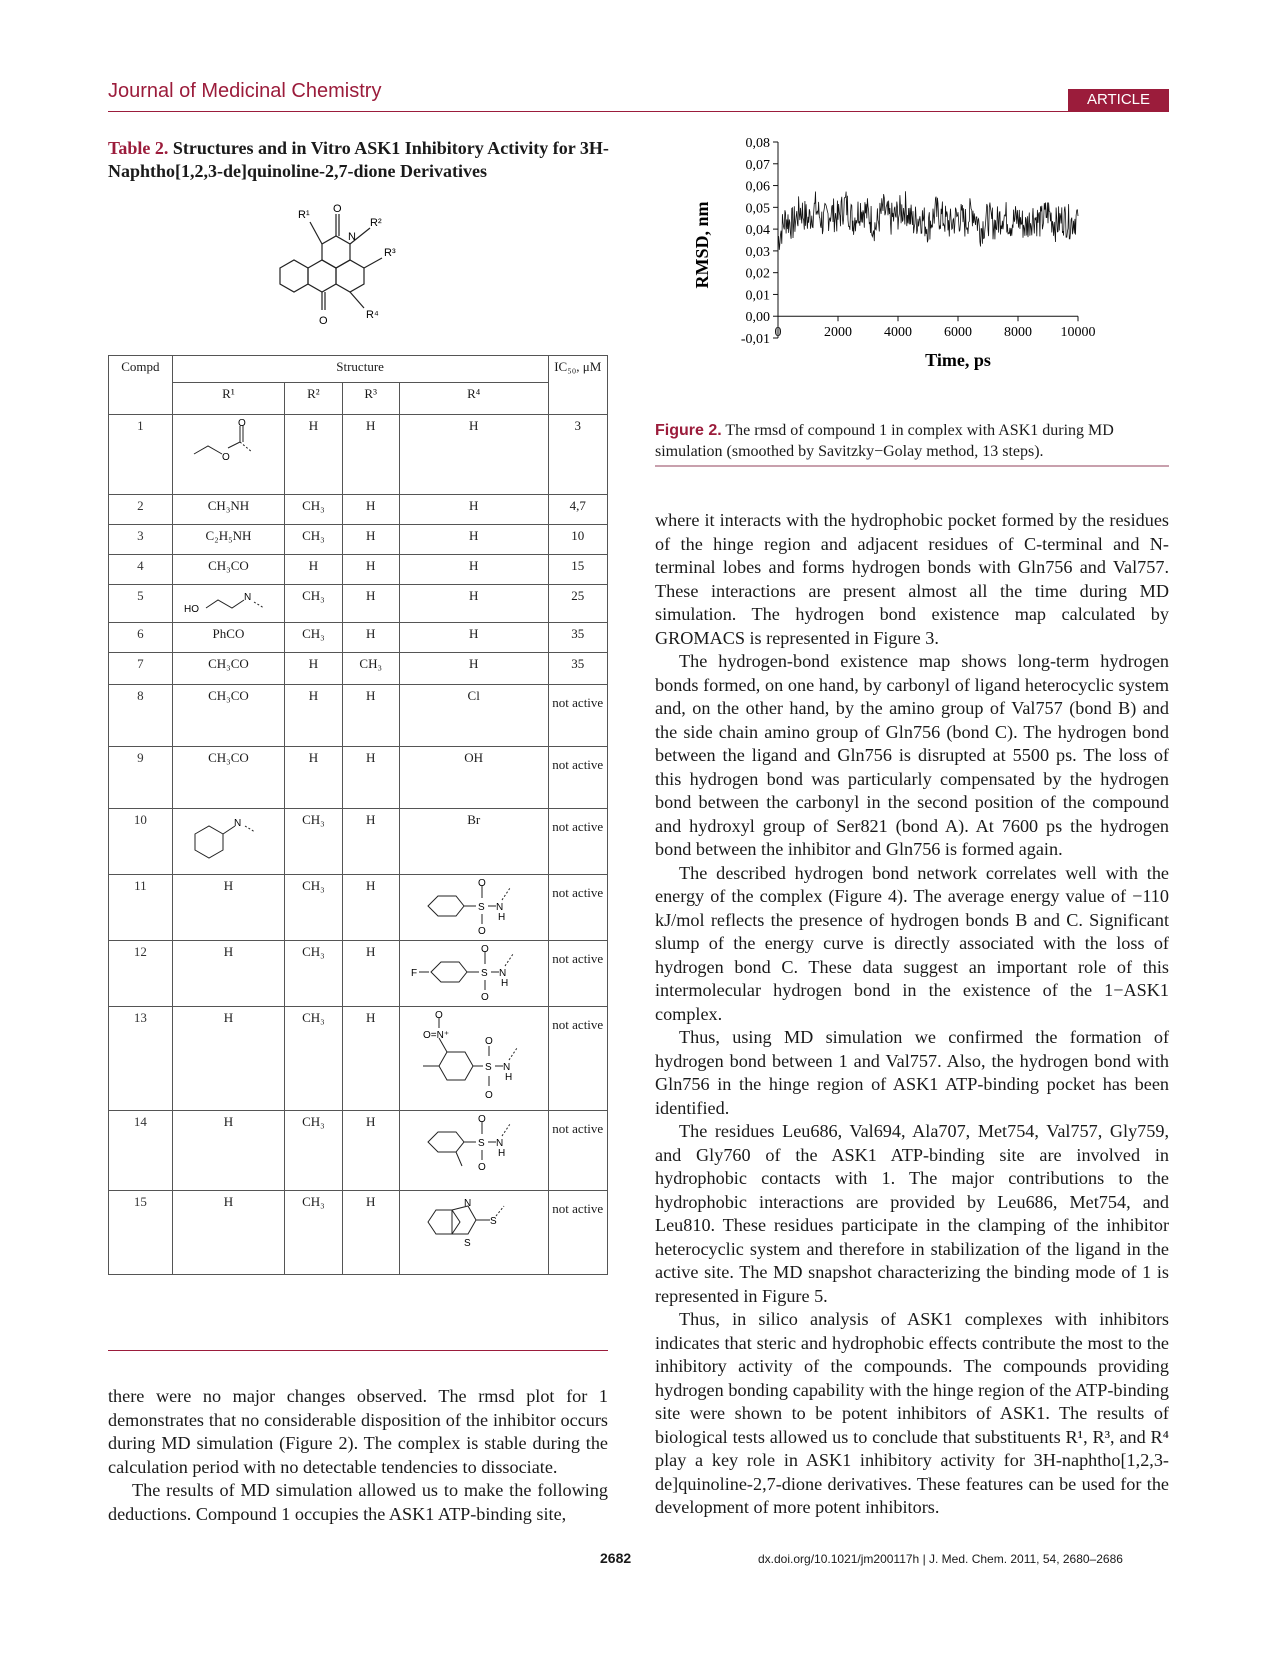  Describe the element at coordinates (758, 230) in the screenshot. I see `y-tick-label: 0,04` at that location.